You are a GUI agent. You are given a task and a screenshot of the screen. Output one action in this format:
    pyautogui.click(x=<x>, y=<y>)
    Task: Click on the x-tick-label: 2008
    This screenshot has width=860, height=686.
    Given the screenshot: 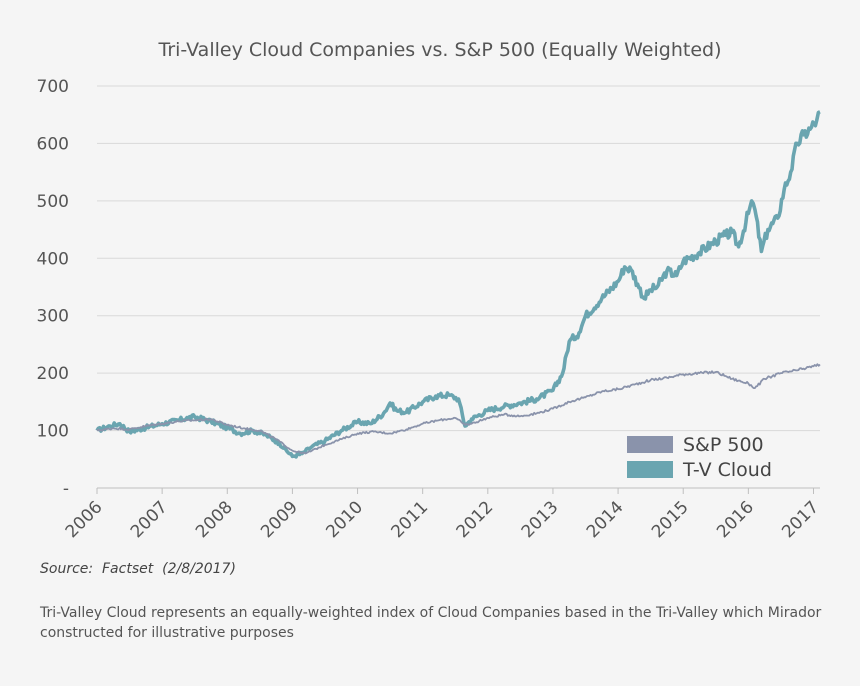 What is the action you would take?
    pyautogui.click(x=214, y=519)
    